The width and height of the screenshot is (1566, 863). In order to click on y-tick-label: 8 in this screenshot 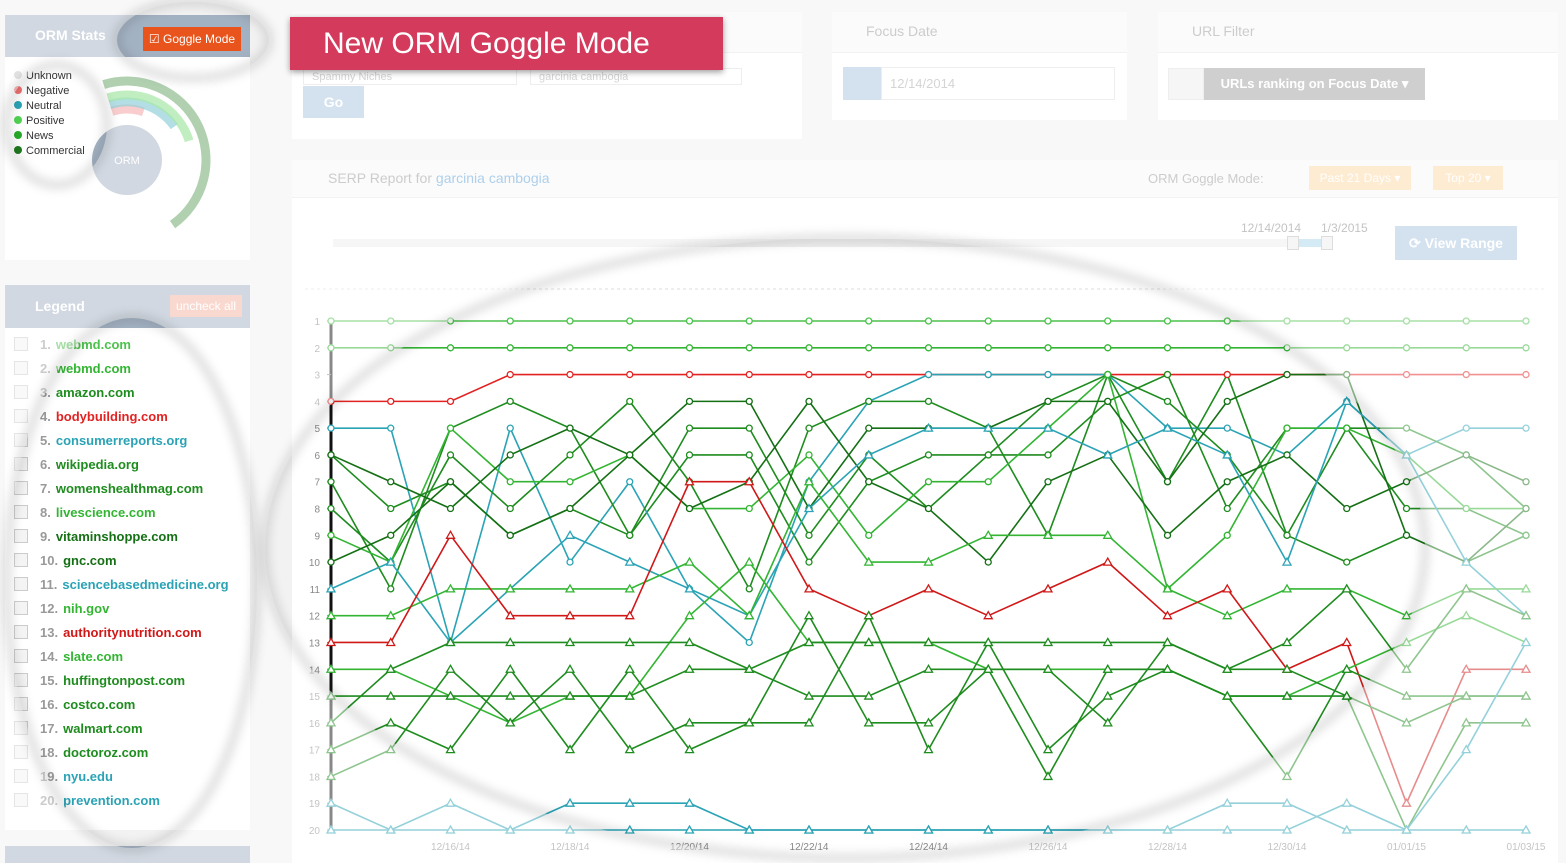, I will do `click(317, 510)`.